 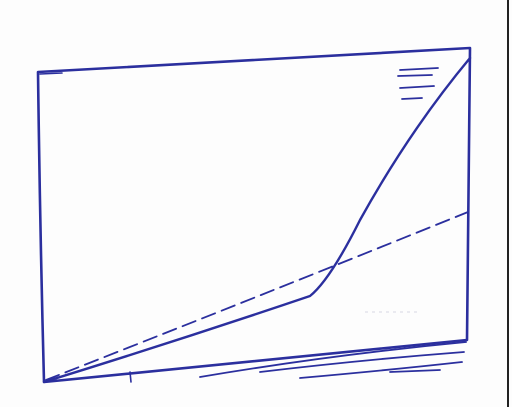 I want to click on frame-stroke, so click(x=51, y=73).